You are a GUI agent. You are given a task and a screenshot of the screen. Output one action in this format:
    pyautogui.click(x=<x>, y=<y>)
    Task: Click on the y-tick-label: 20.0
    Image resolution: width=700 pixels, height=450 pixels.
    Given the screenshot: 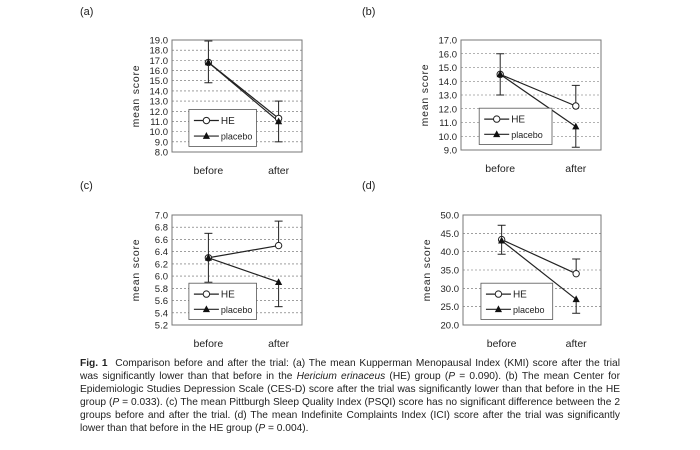 What is the action you would take?
    pyautogui.click(x=450, y=326)
    